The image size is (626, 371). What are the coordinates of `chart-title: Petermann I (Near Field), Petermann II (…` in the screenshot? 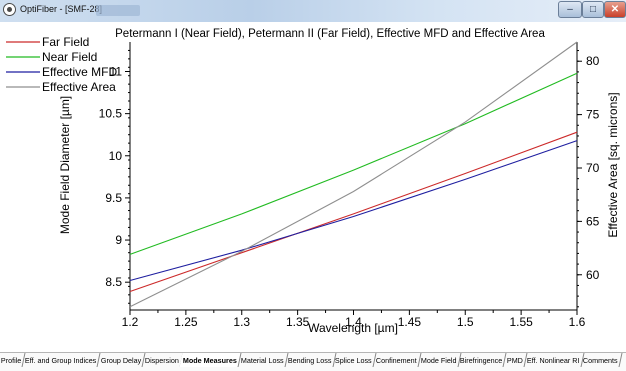 It's located at (330, 34).